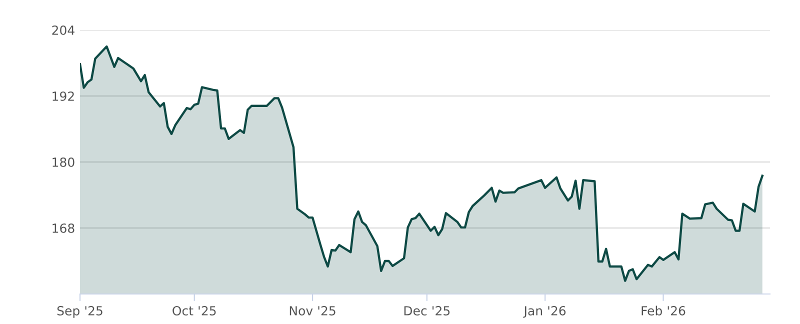 Image resolution: width=800 pixels, height=324 pixels. Describe the element at coordinates (63, 30) in the screenshot. I see `y-tick-label: 204` at that location.